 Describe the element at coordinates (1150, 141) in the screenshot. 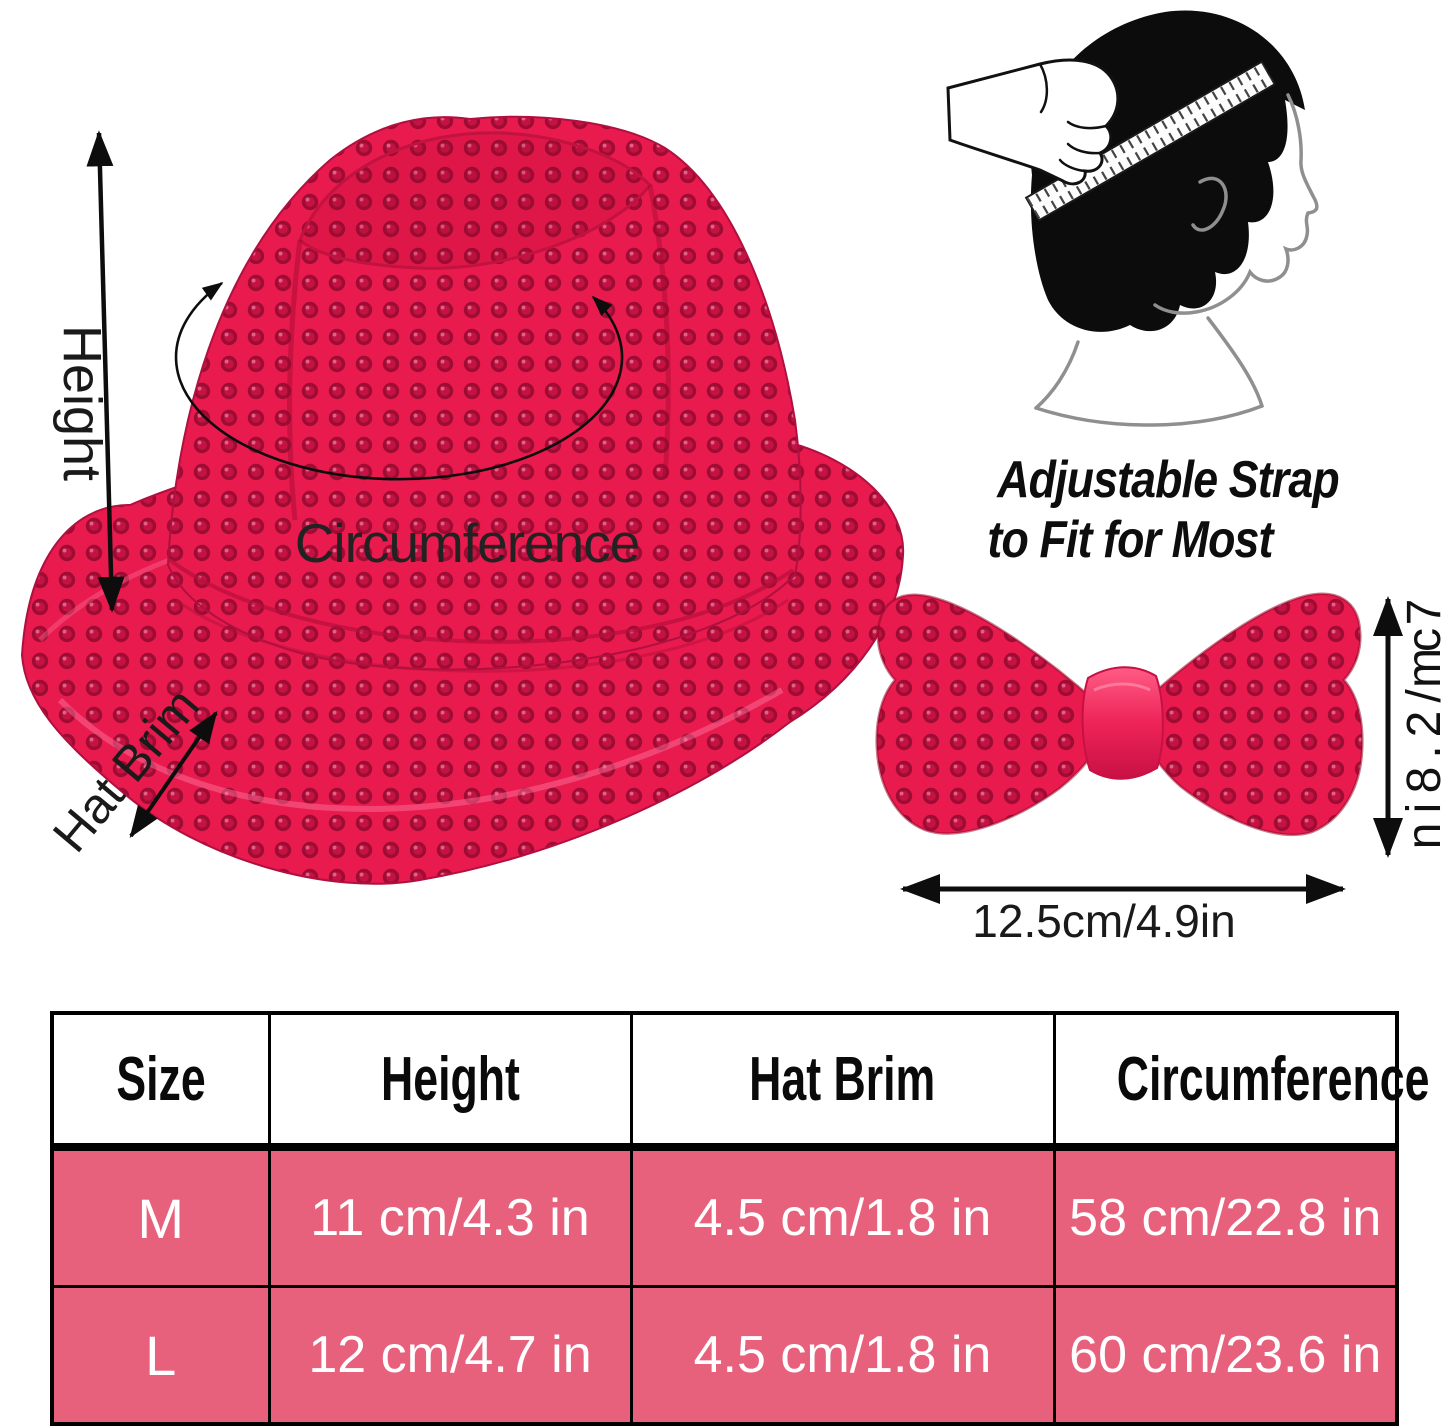

I see `measuring-tape` at that location.